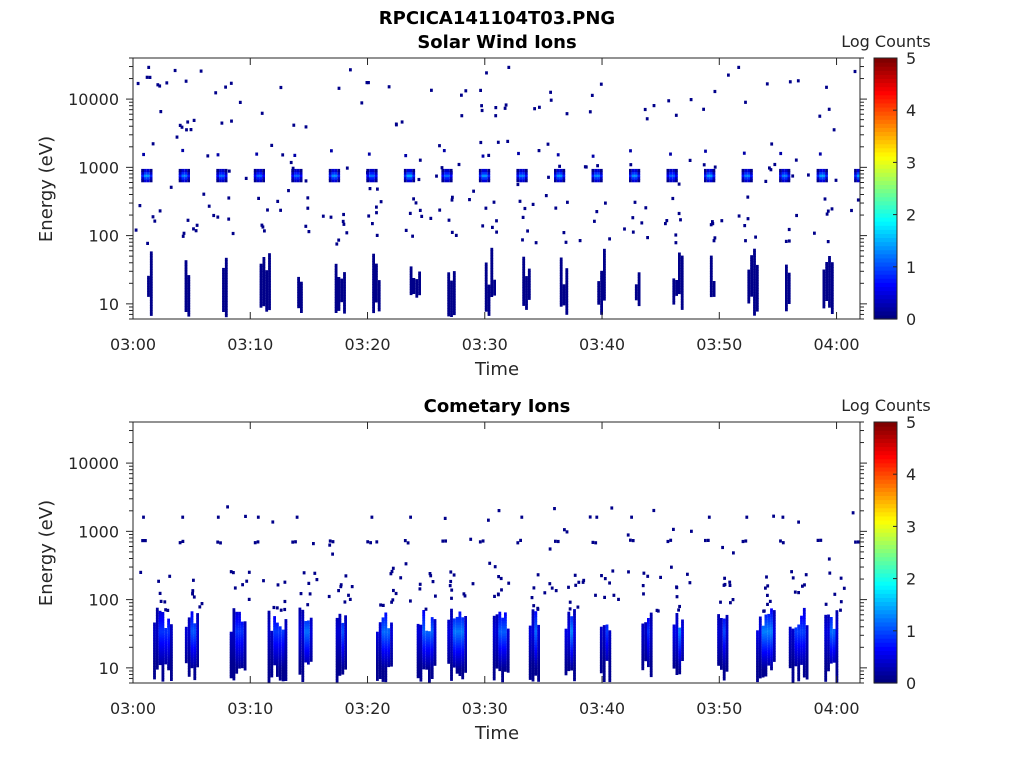 The image size is (1024, 768). Describe the element at coordinates (746, 541) in the screenshot. I see `leak-cell` at that location.